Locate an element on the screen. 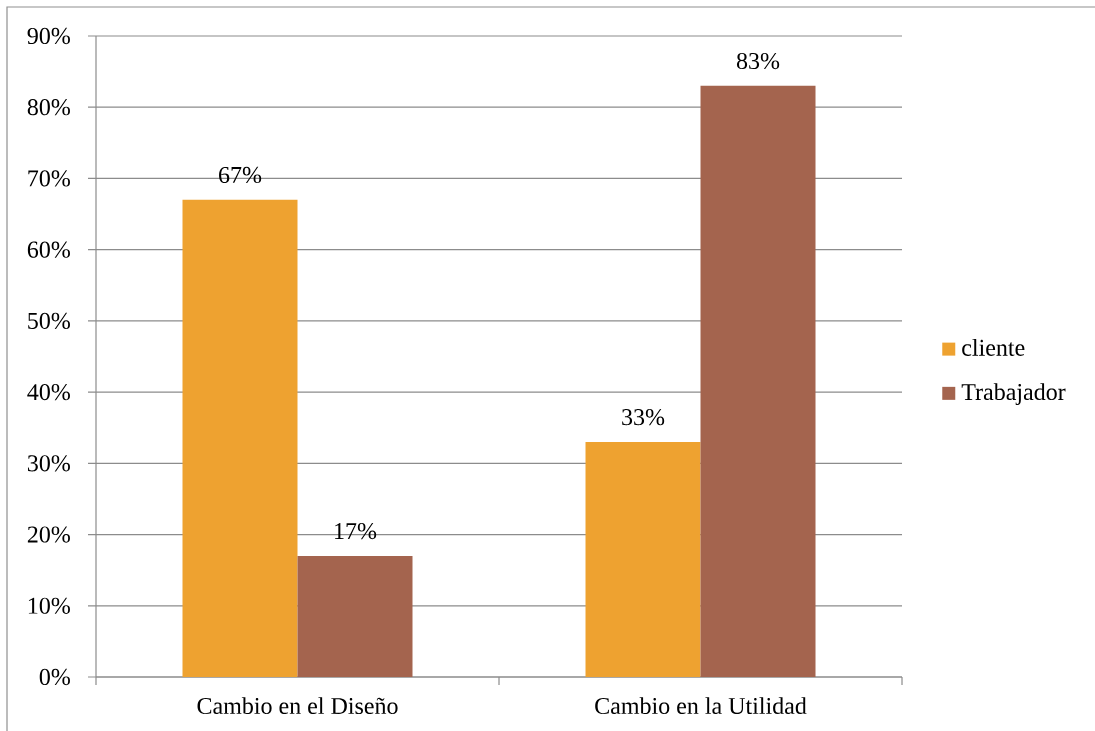 This screenshot has width=1095, height=731. y-tick-label: 90% is located at coordinates (48, 36).